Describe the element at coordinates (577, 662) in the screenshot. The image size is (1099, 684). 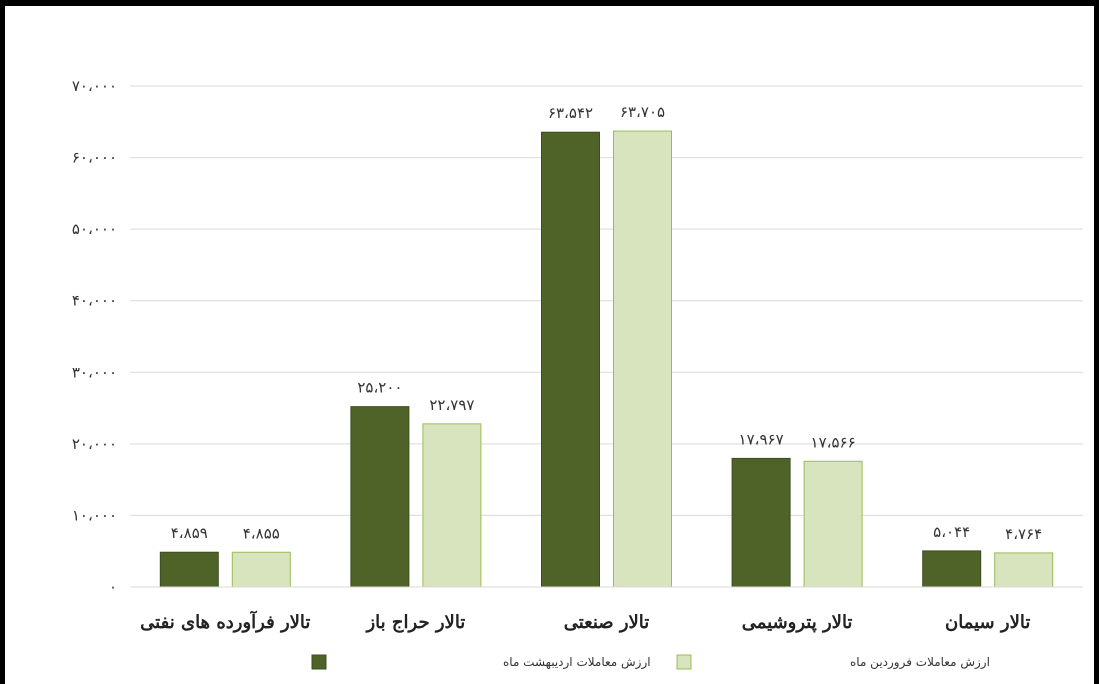
I see `legend-label: ارزش معاملات اردیبهشت ماه` at that location.